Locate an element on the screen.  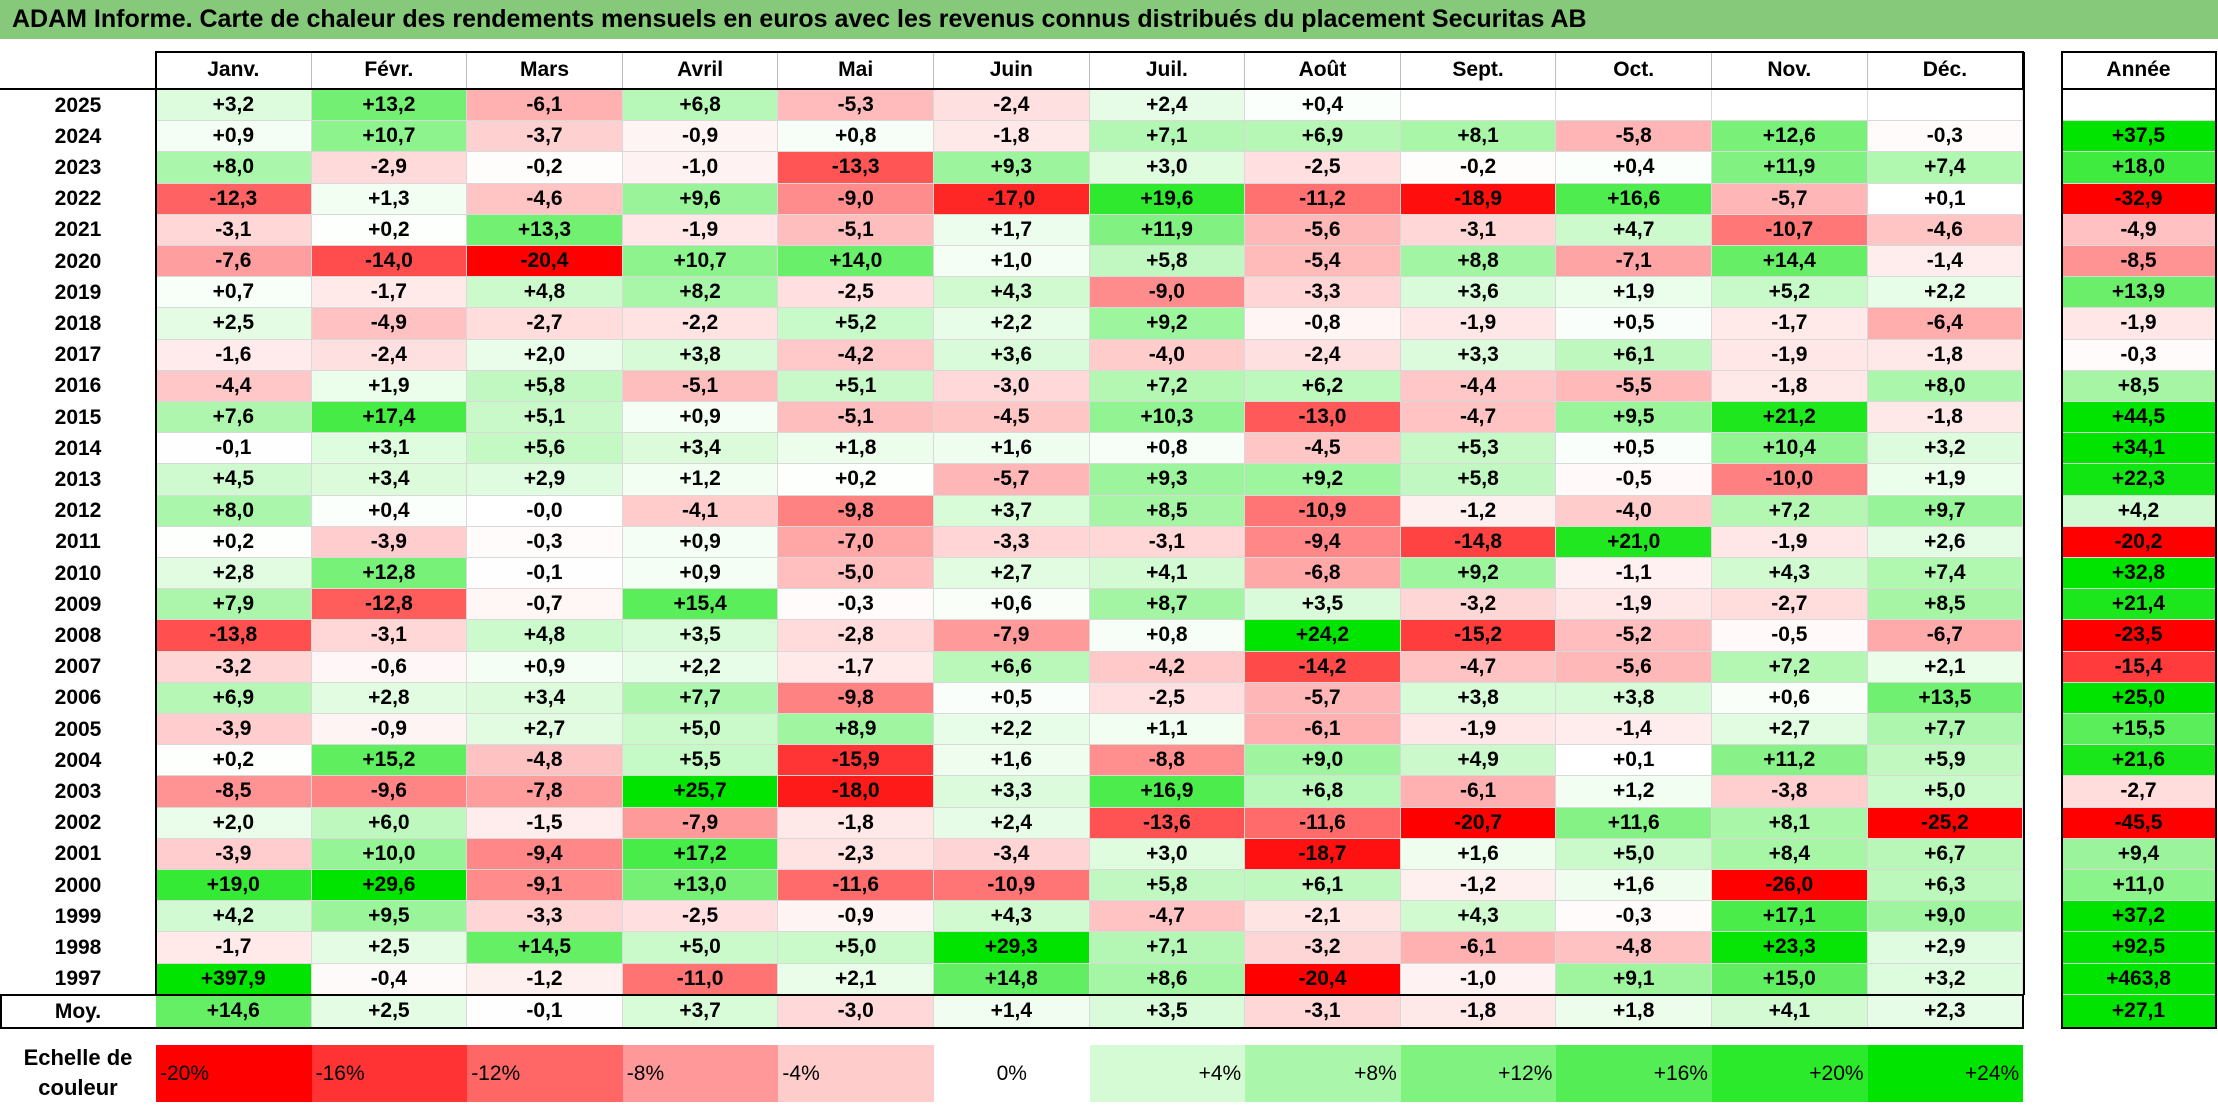
heatmap-cell: -9,4 is located at coordinates (545, 854).